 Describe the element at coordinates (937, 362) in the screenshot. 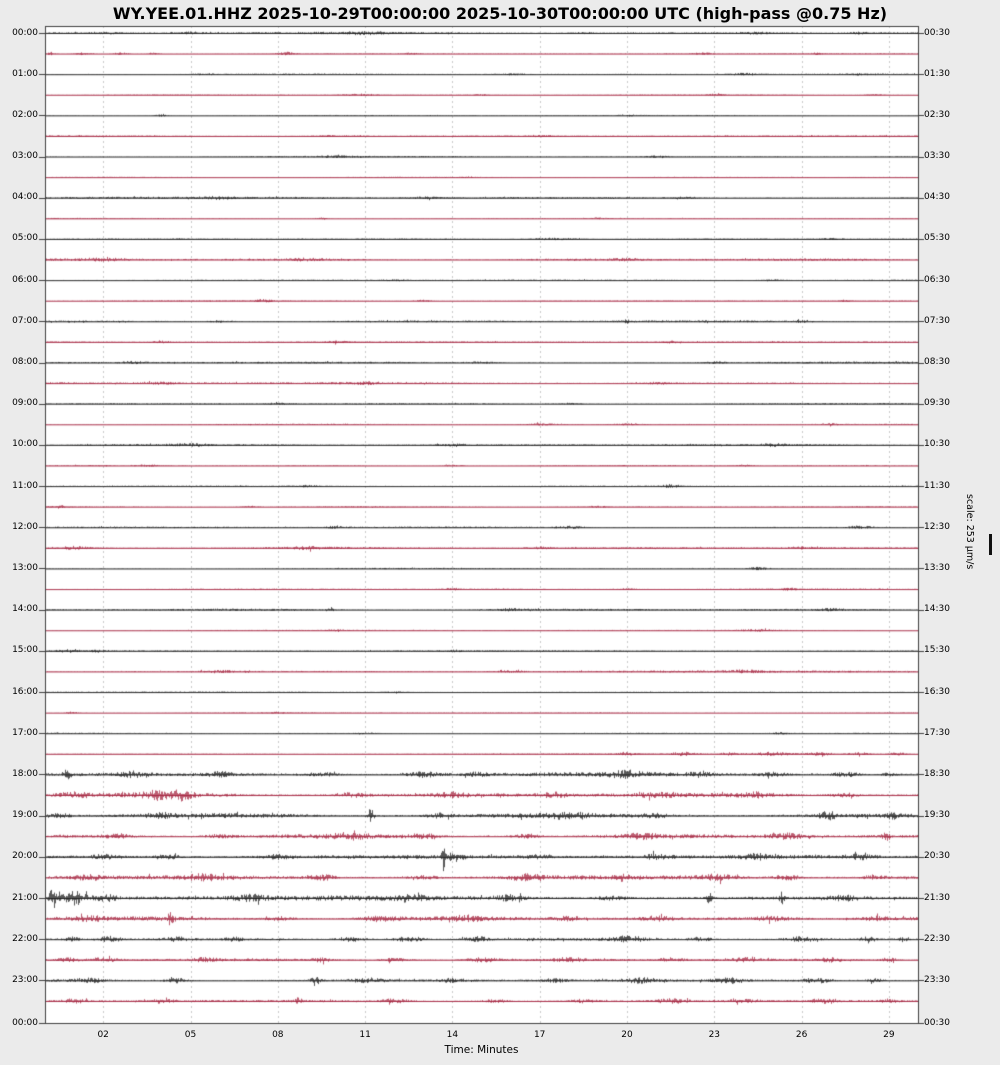

I see `y-axis-label-right: 08:30` at that location.